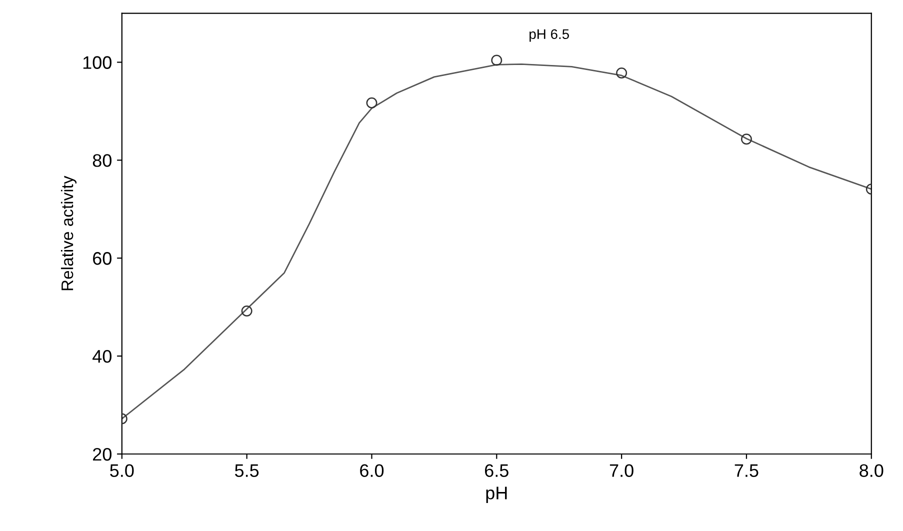 This screenshot has width=903, height=531. What do you see at coordinates (122, 470) in the screenshot?
I see `x-tick-label: 5.0` at bounding box center [122, 470].